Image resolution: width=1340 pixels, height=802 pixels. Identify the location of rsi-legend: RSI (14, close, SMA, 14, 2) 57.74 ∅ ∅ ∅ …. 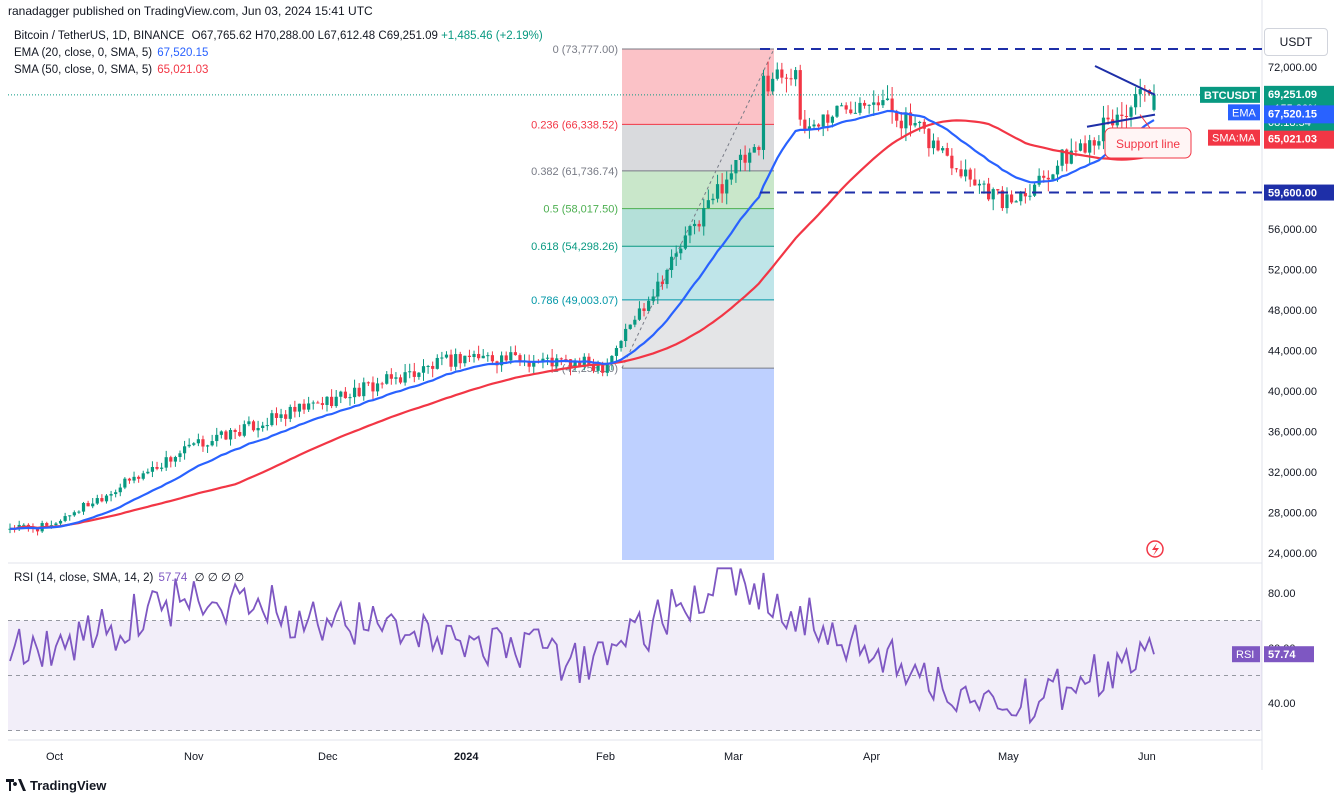
(129, 577).